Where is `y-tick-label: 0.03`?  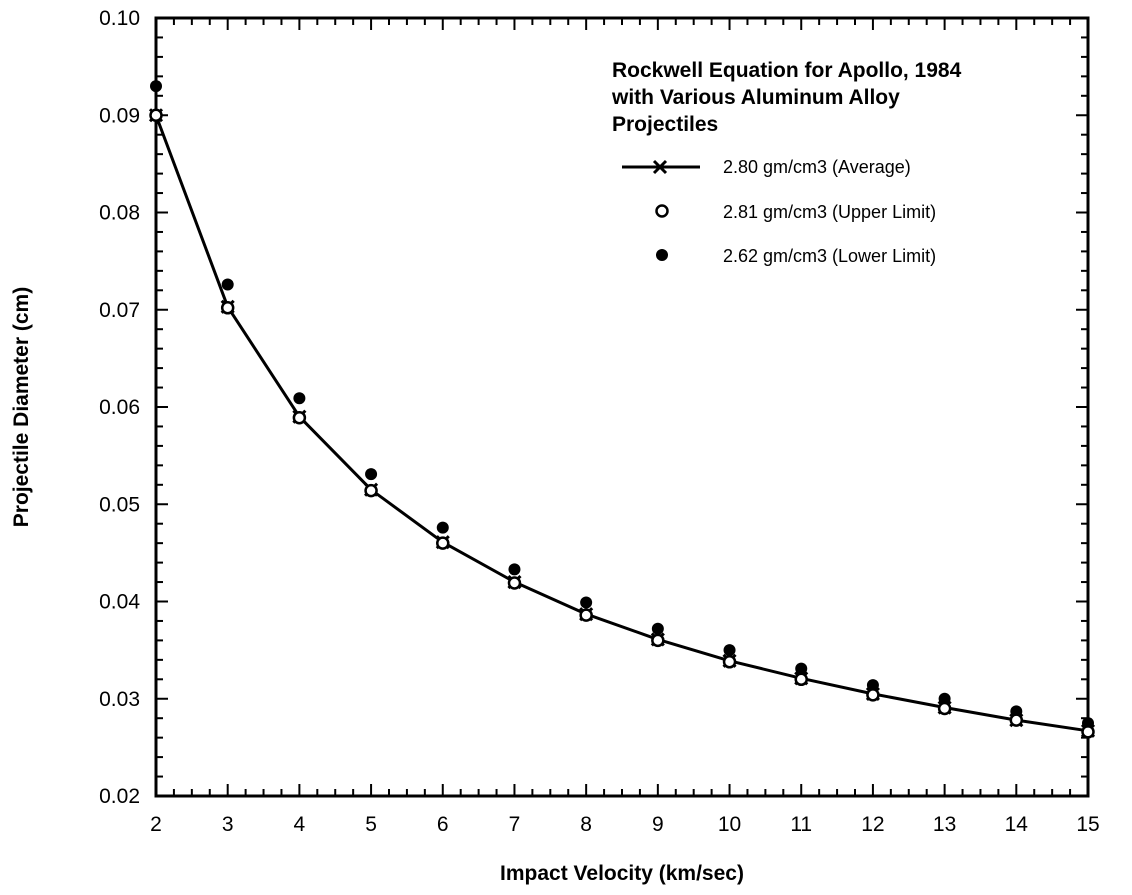 y-tick-label: 0.03 is located at coordinates (119, 699).